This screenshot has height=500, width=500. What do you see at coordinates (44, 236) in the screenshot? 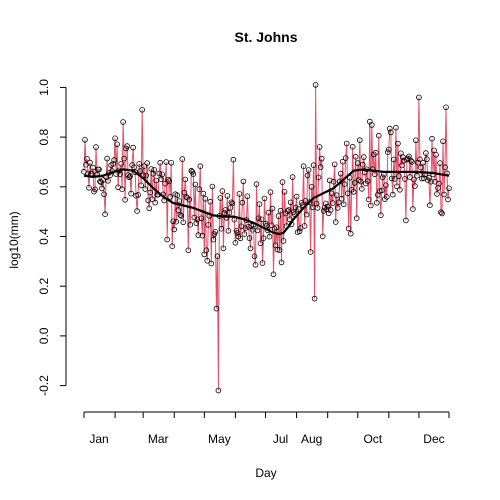
I see `y-tick-label: 0.4` at bounding box center [44, 236].